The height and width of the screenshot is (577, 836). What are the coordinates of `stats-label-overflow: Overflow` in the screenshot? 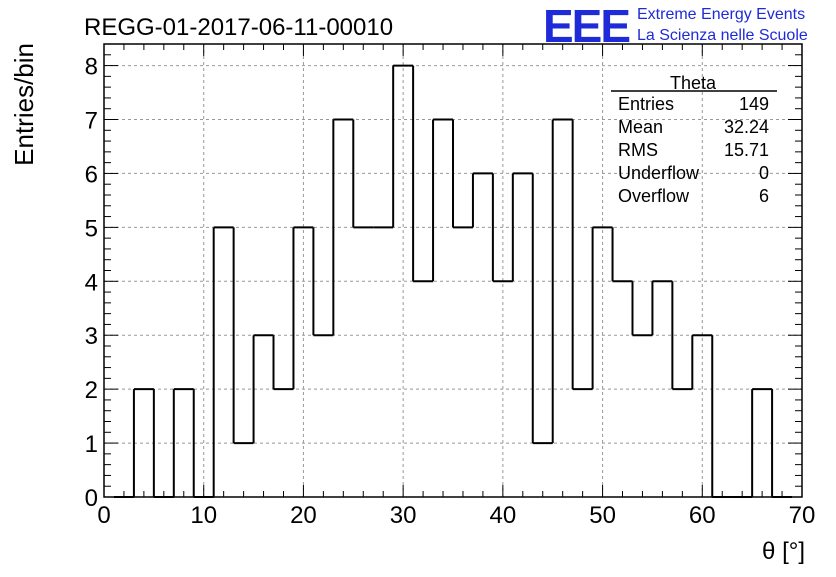 It's located at (654, 196).